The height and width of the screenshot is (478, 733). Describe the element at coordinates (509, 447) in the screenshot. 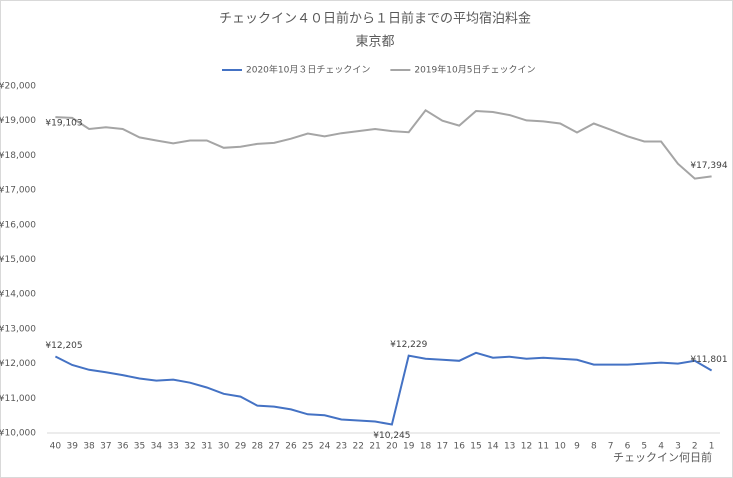

I see `x-tick-label: 13` at that location.